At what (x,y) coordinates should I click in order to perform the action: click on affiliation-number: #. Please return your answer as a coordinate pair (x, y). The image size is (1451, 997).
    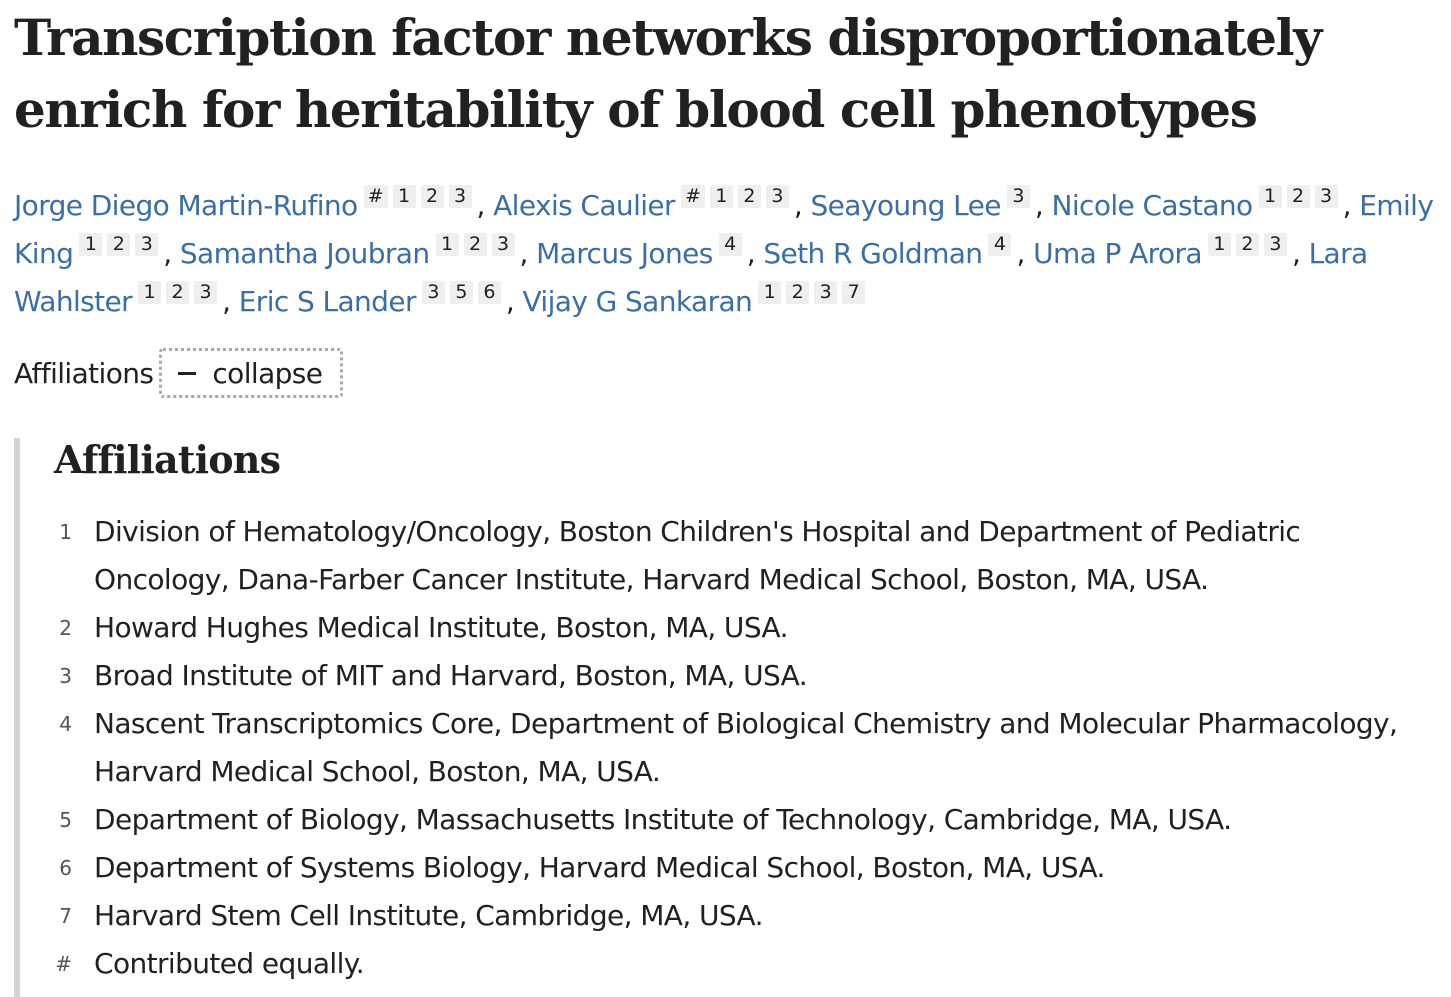
    Looking at the image, I should click on (63, 964).